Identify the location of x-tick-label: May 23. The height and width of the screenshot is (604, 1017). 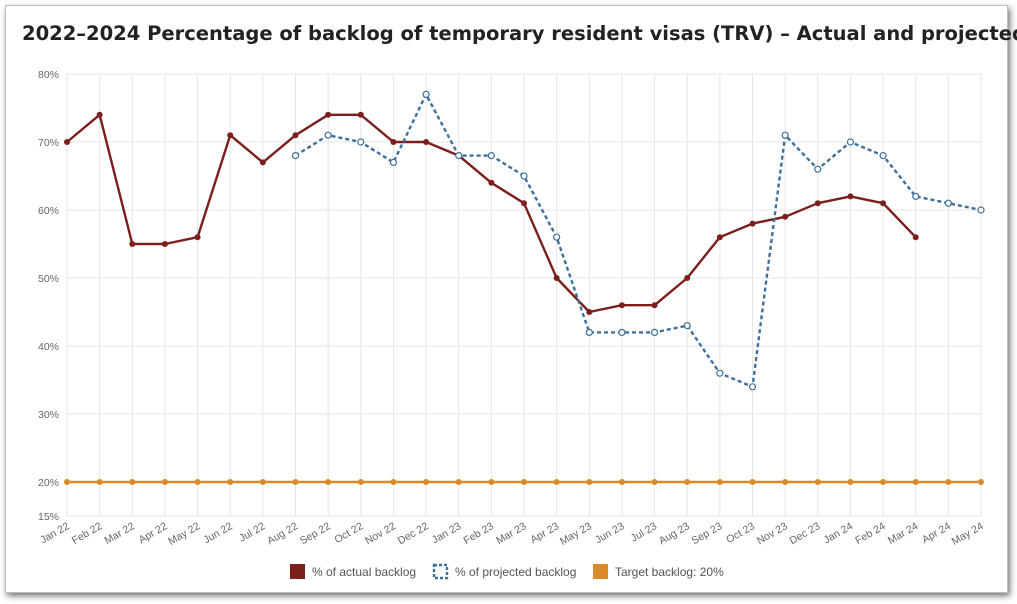
(576, 534).